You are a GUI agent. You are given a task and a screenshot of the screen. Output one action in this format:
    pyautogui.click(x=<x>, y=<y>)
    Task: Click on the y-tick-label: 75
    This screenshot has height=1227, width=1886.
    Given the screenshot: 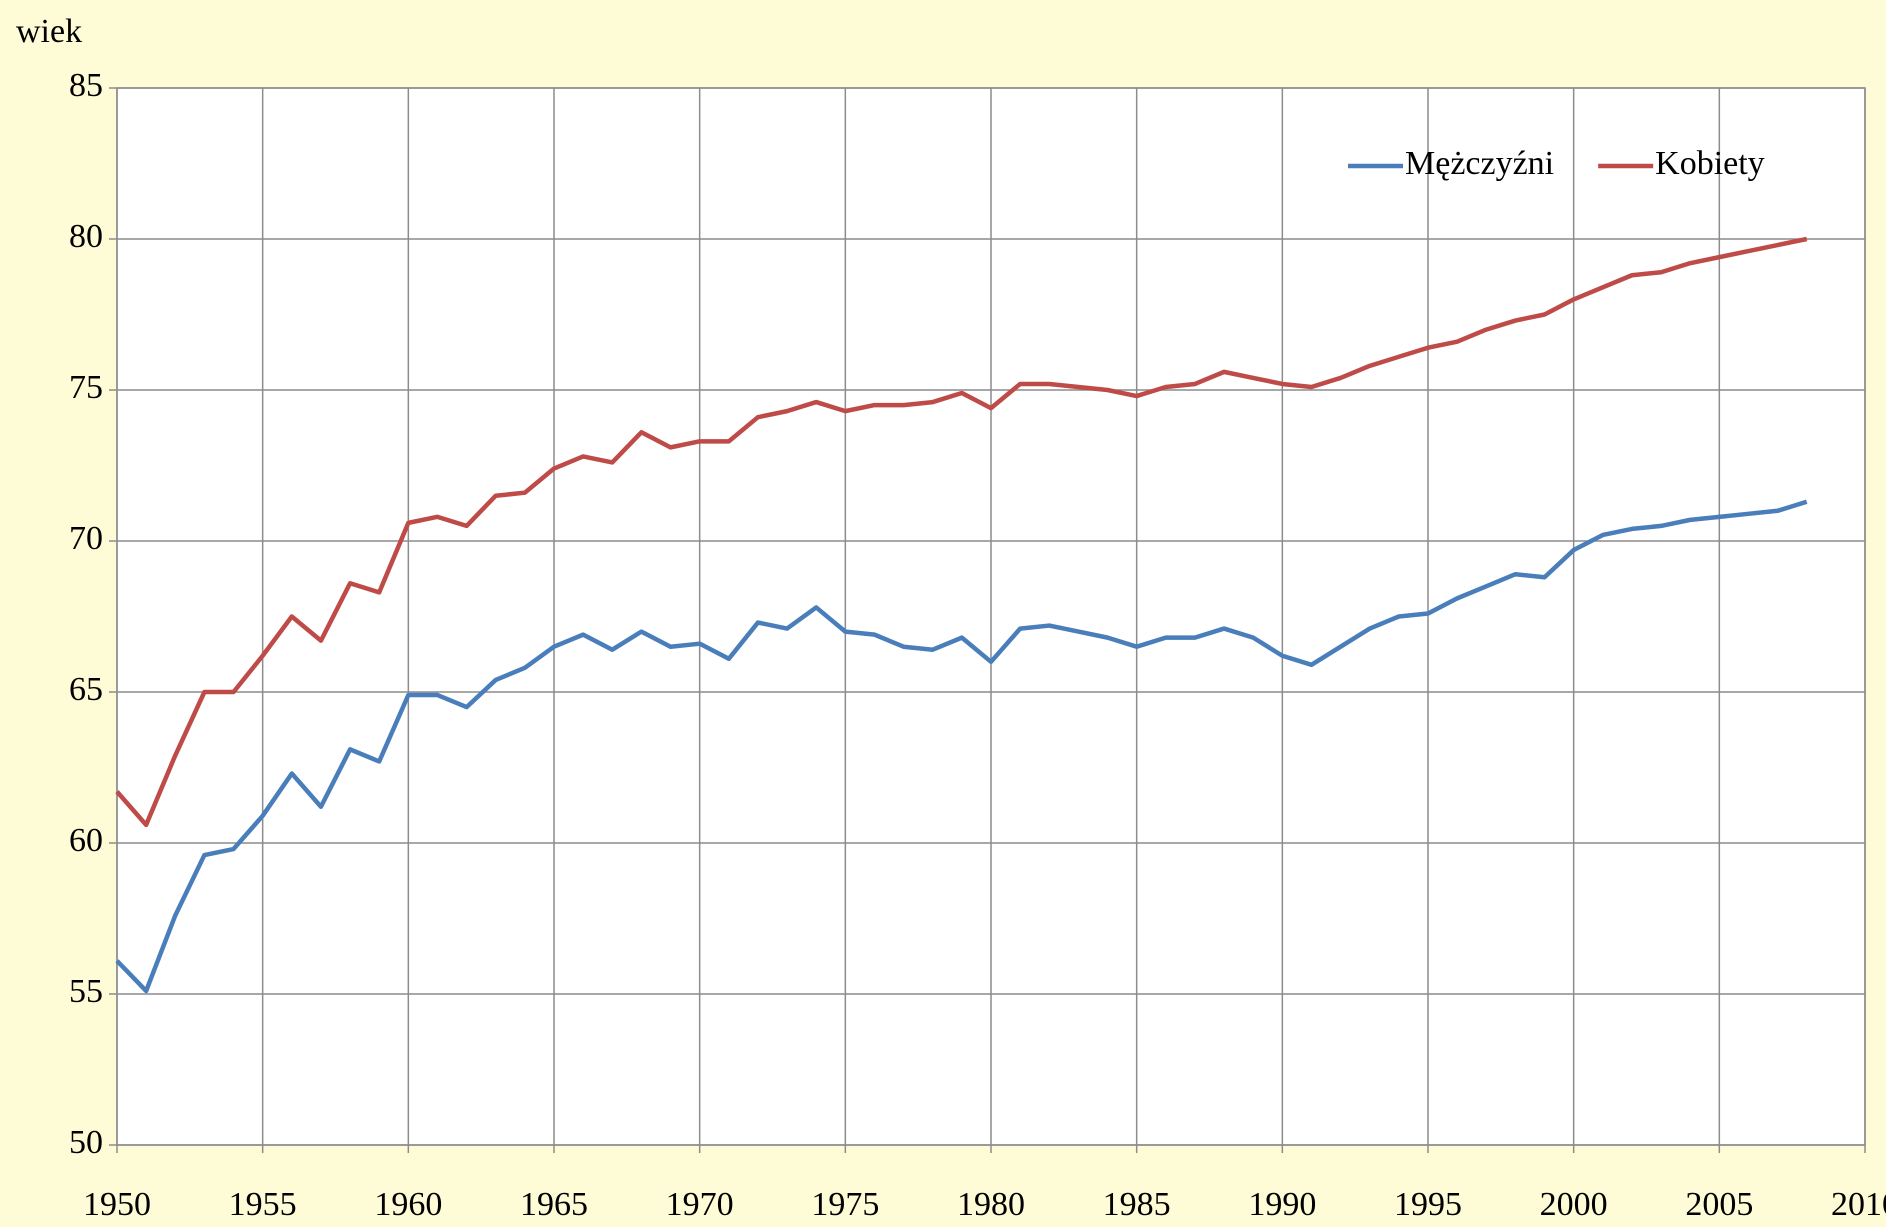 What is the action you would take?
    pyautogui.click(x=86, y=387)
    